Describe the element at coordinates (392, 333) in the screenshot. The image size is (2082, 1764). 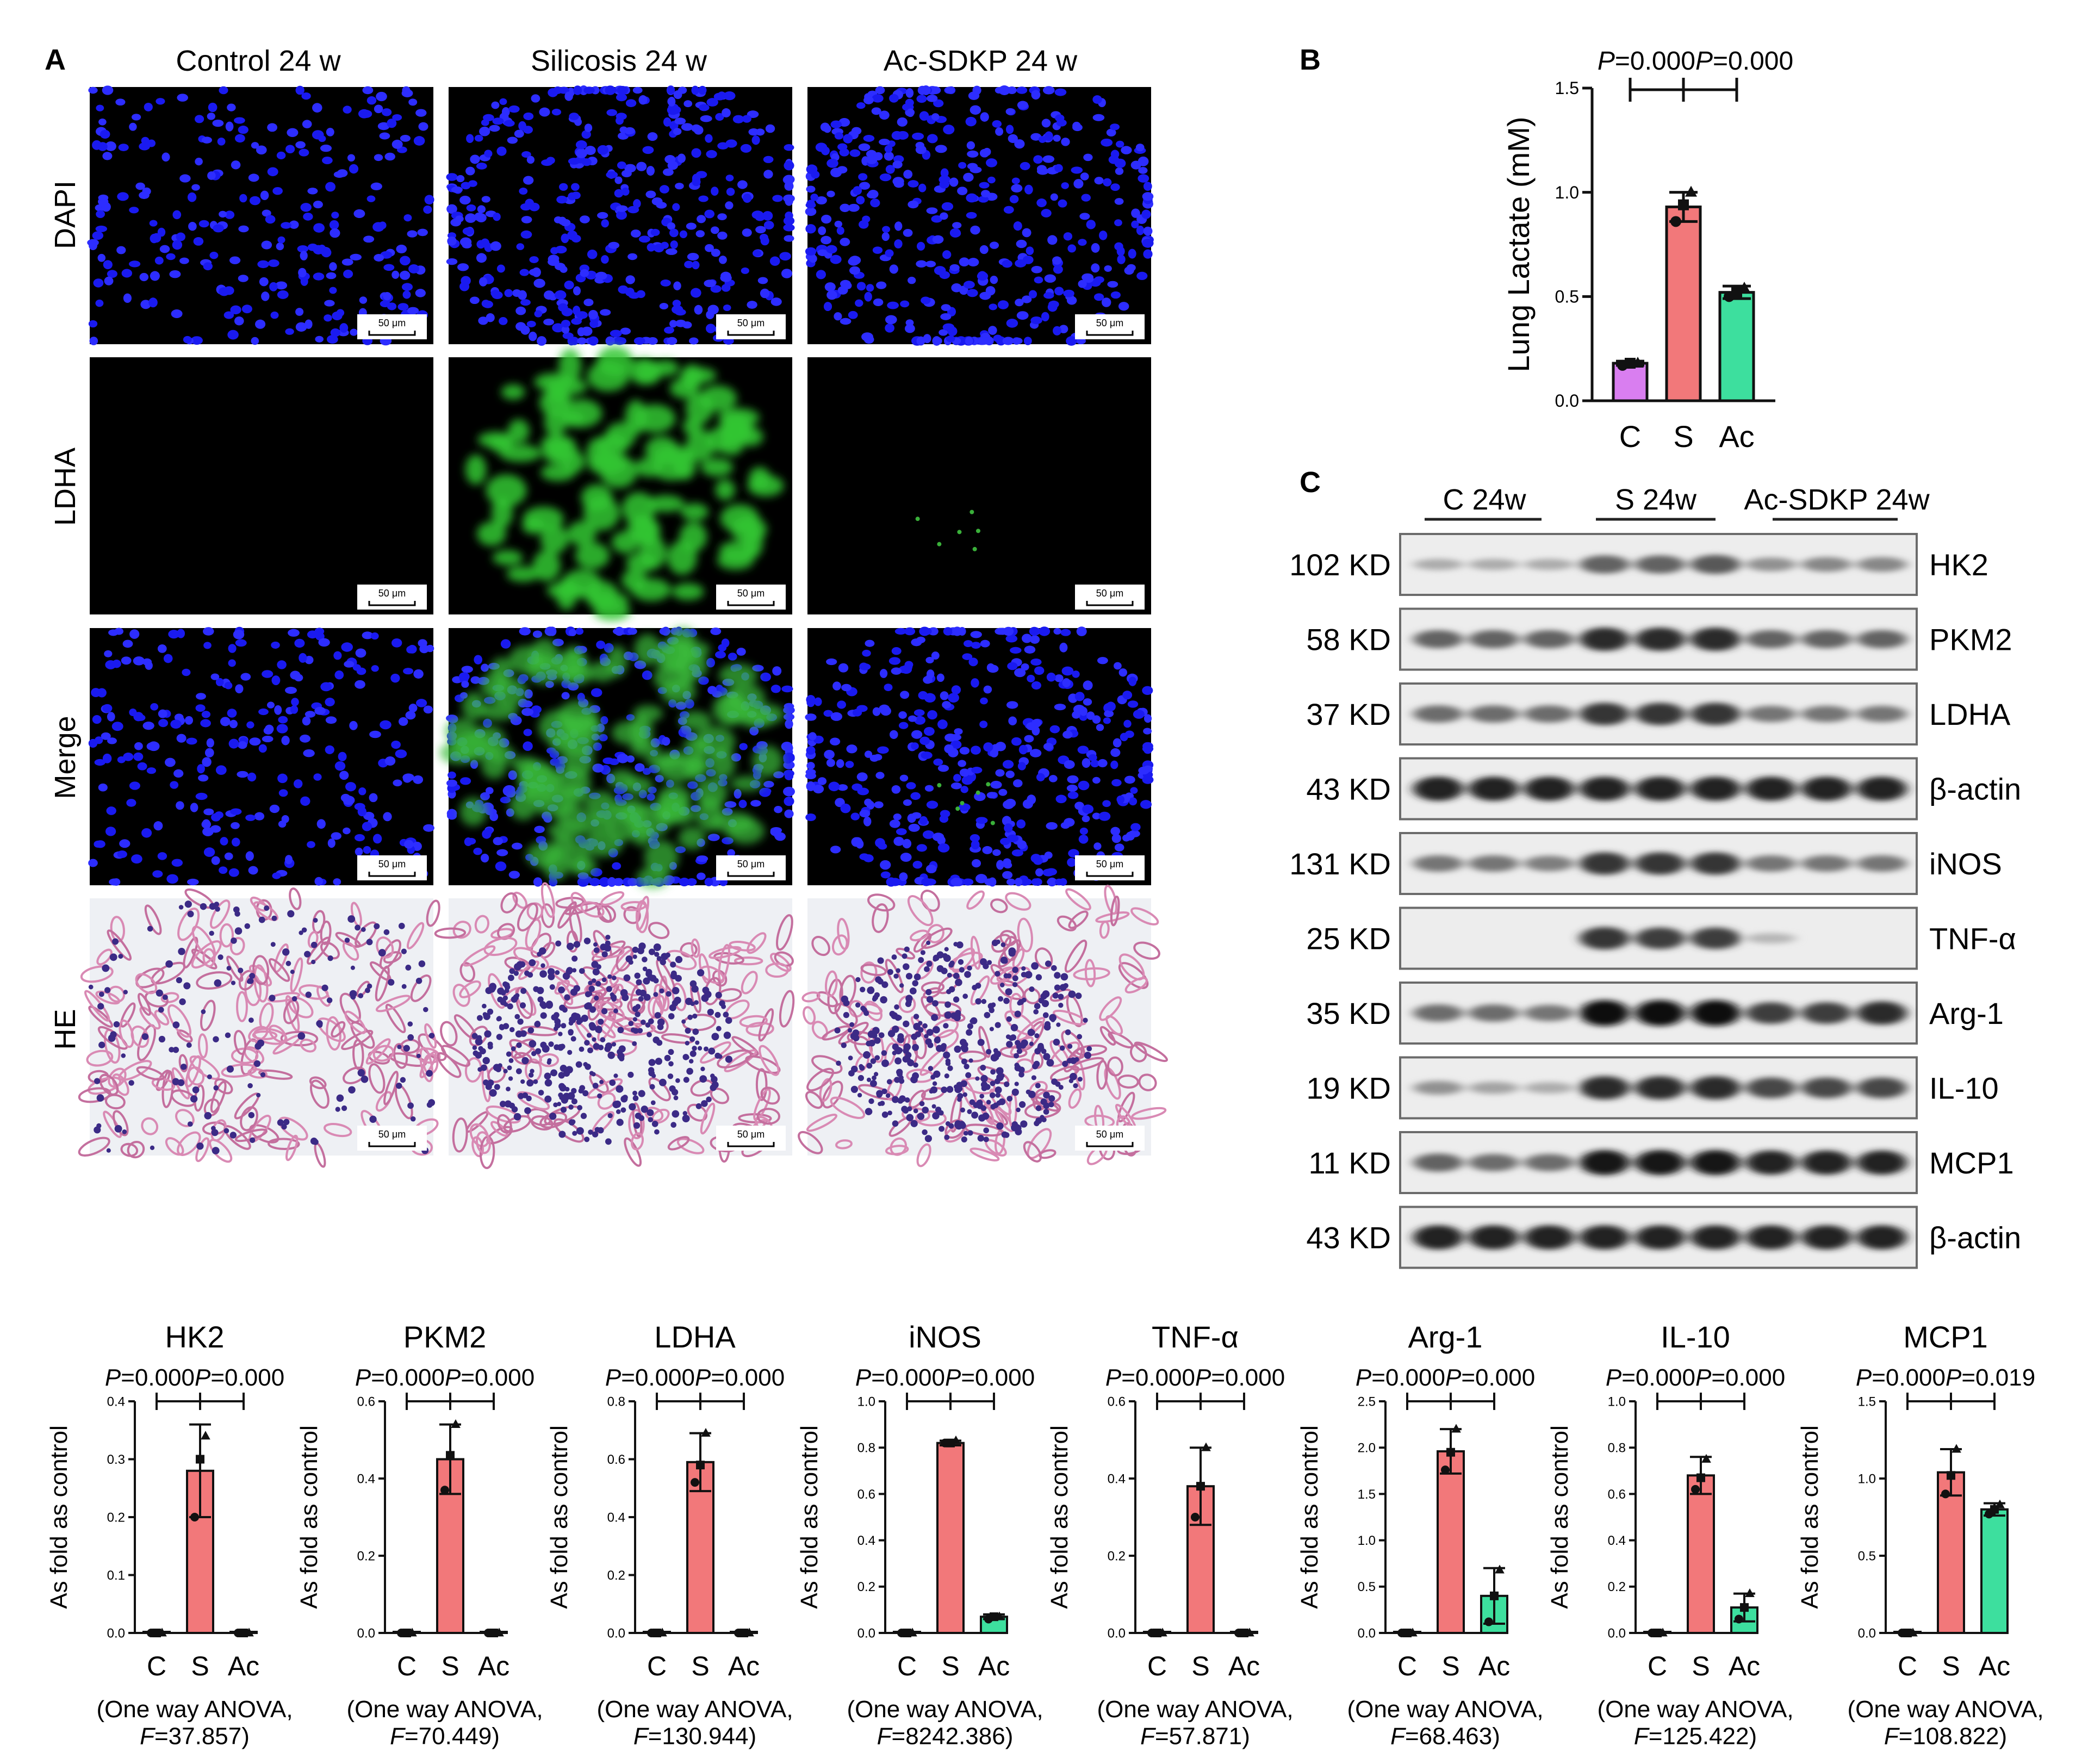
I see `scale-bar-line` at that location.